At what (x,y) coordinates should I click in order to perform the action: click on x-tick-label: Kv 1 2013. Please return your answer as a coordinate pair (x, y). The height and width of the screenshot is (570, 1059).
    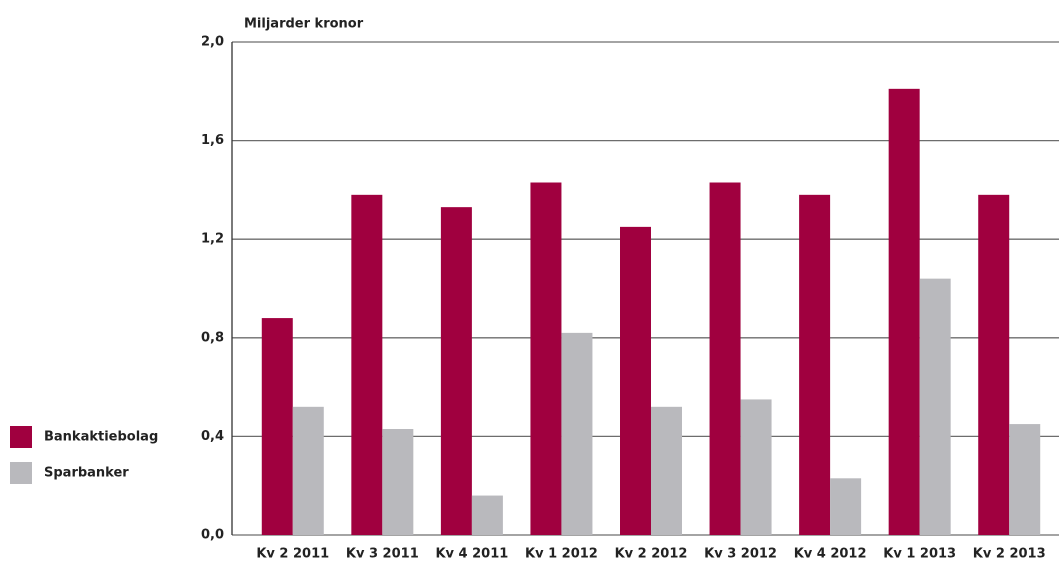
    Looking at the image, I should click on (919, 554).